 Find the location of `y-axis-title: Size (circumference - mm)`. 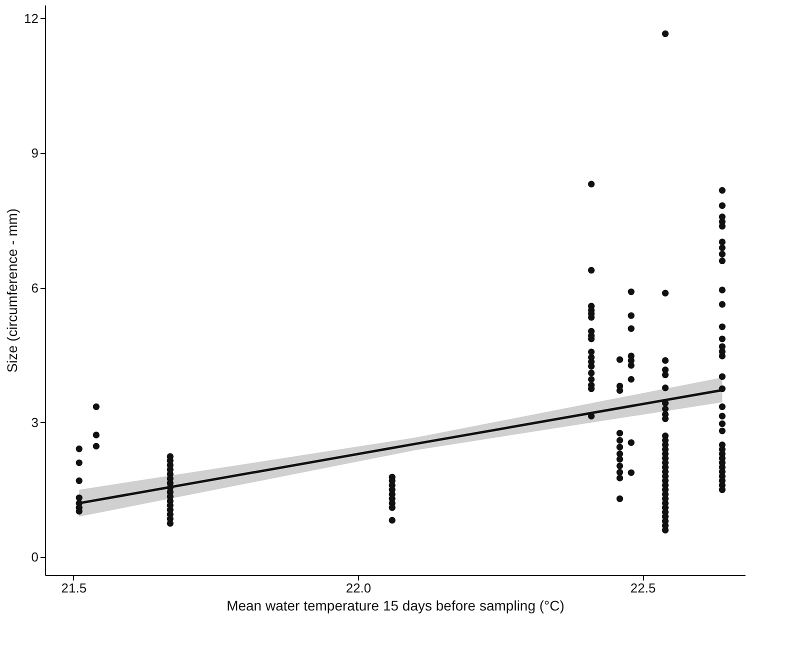

y-axis-title: Size (circumference - mm) is located at coordinates (12, 290).